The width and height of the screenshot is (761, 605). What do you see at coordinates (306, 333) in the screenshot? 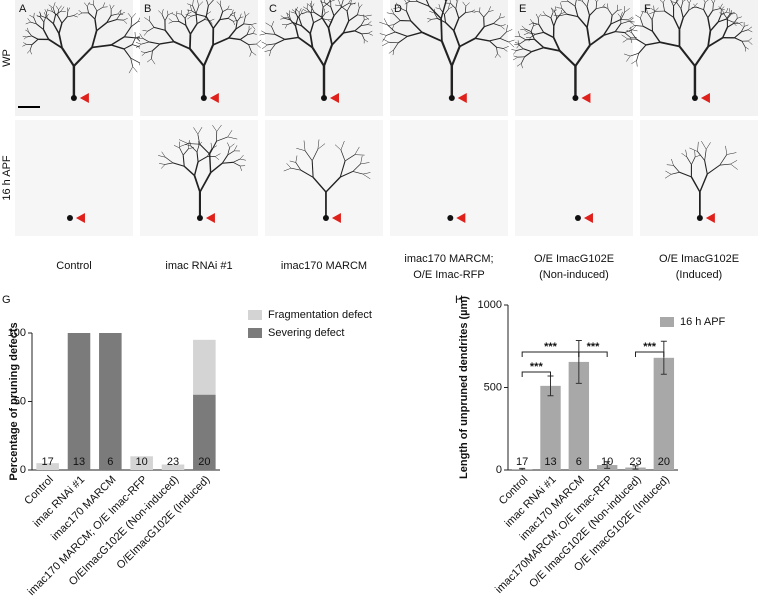
I see `legend-label: Severing defect` at bounding box center [306, 333].